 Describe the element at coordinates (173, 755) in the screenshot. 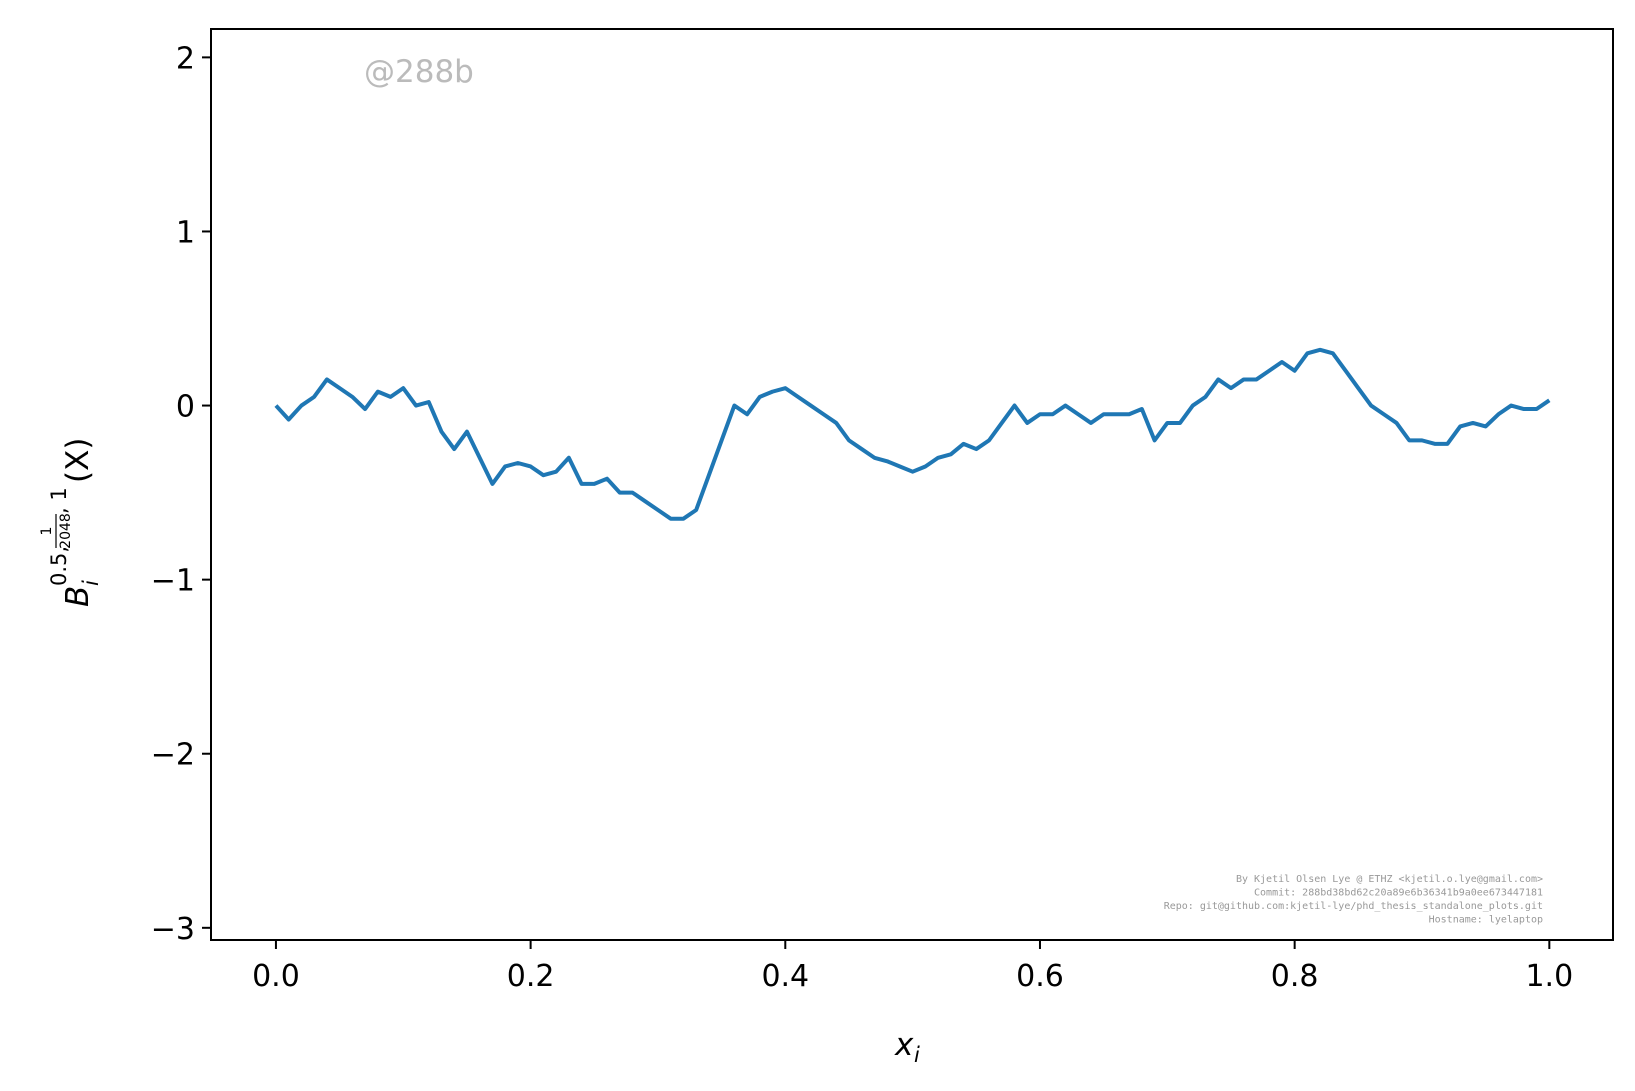

I see `y-tick-label: −2` at that location.